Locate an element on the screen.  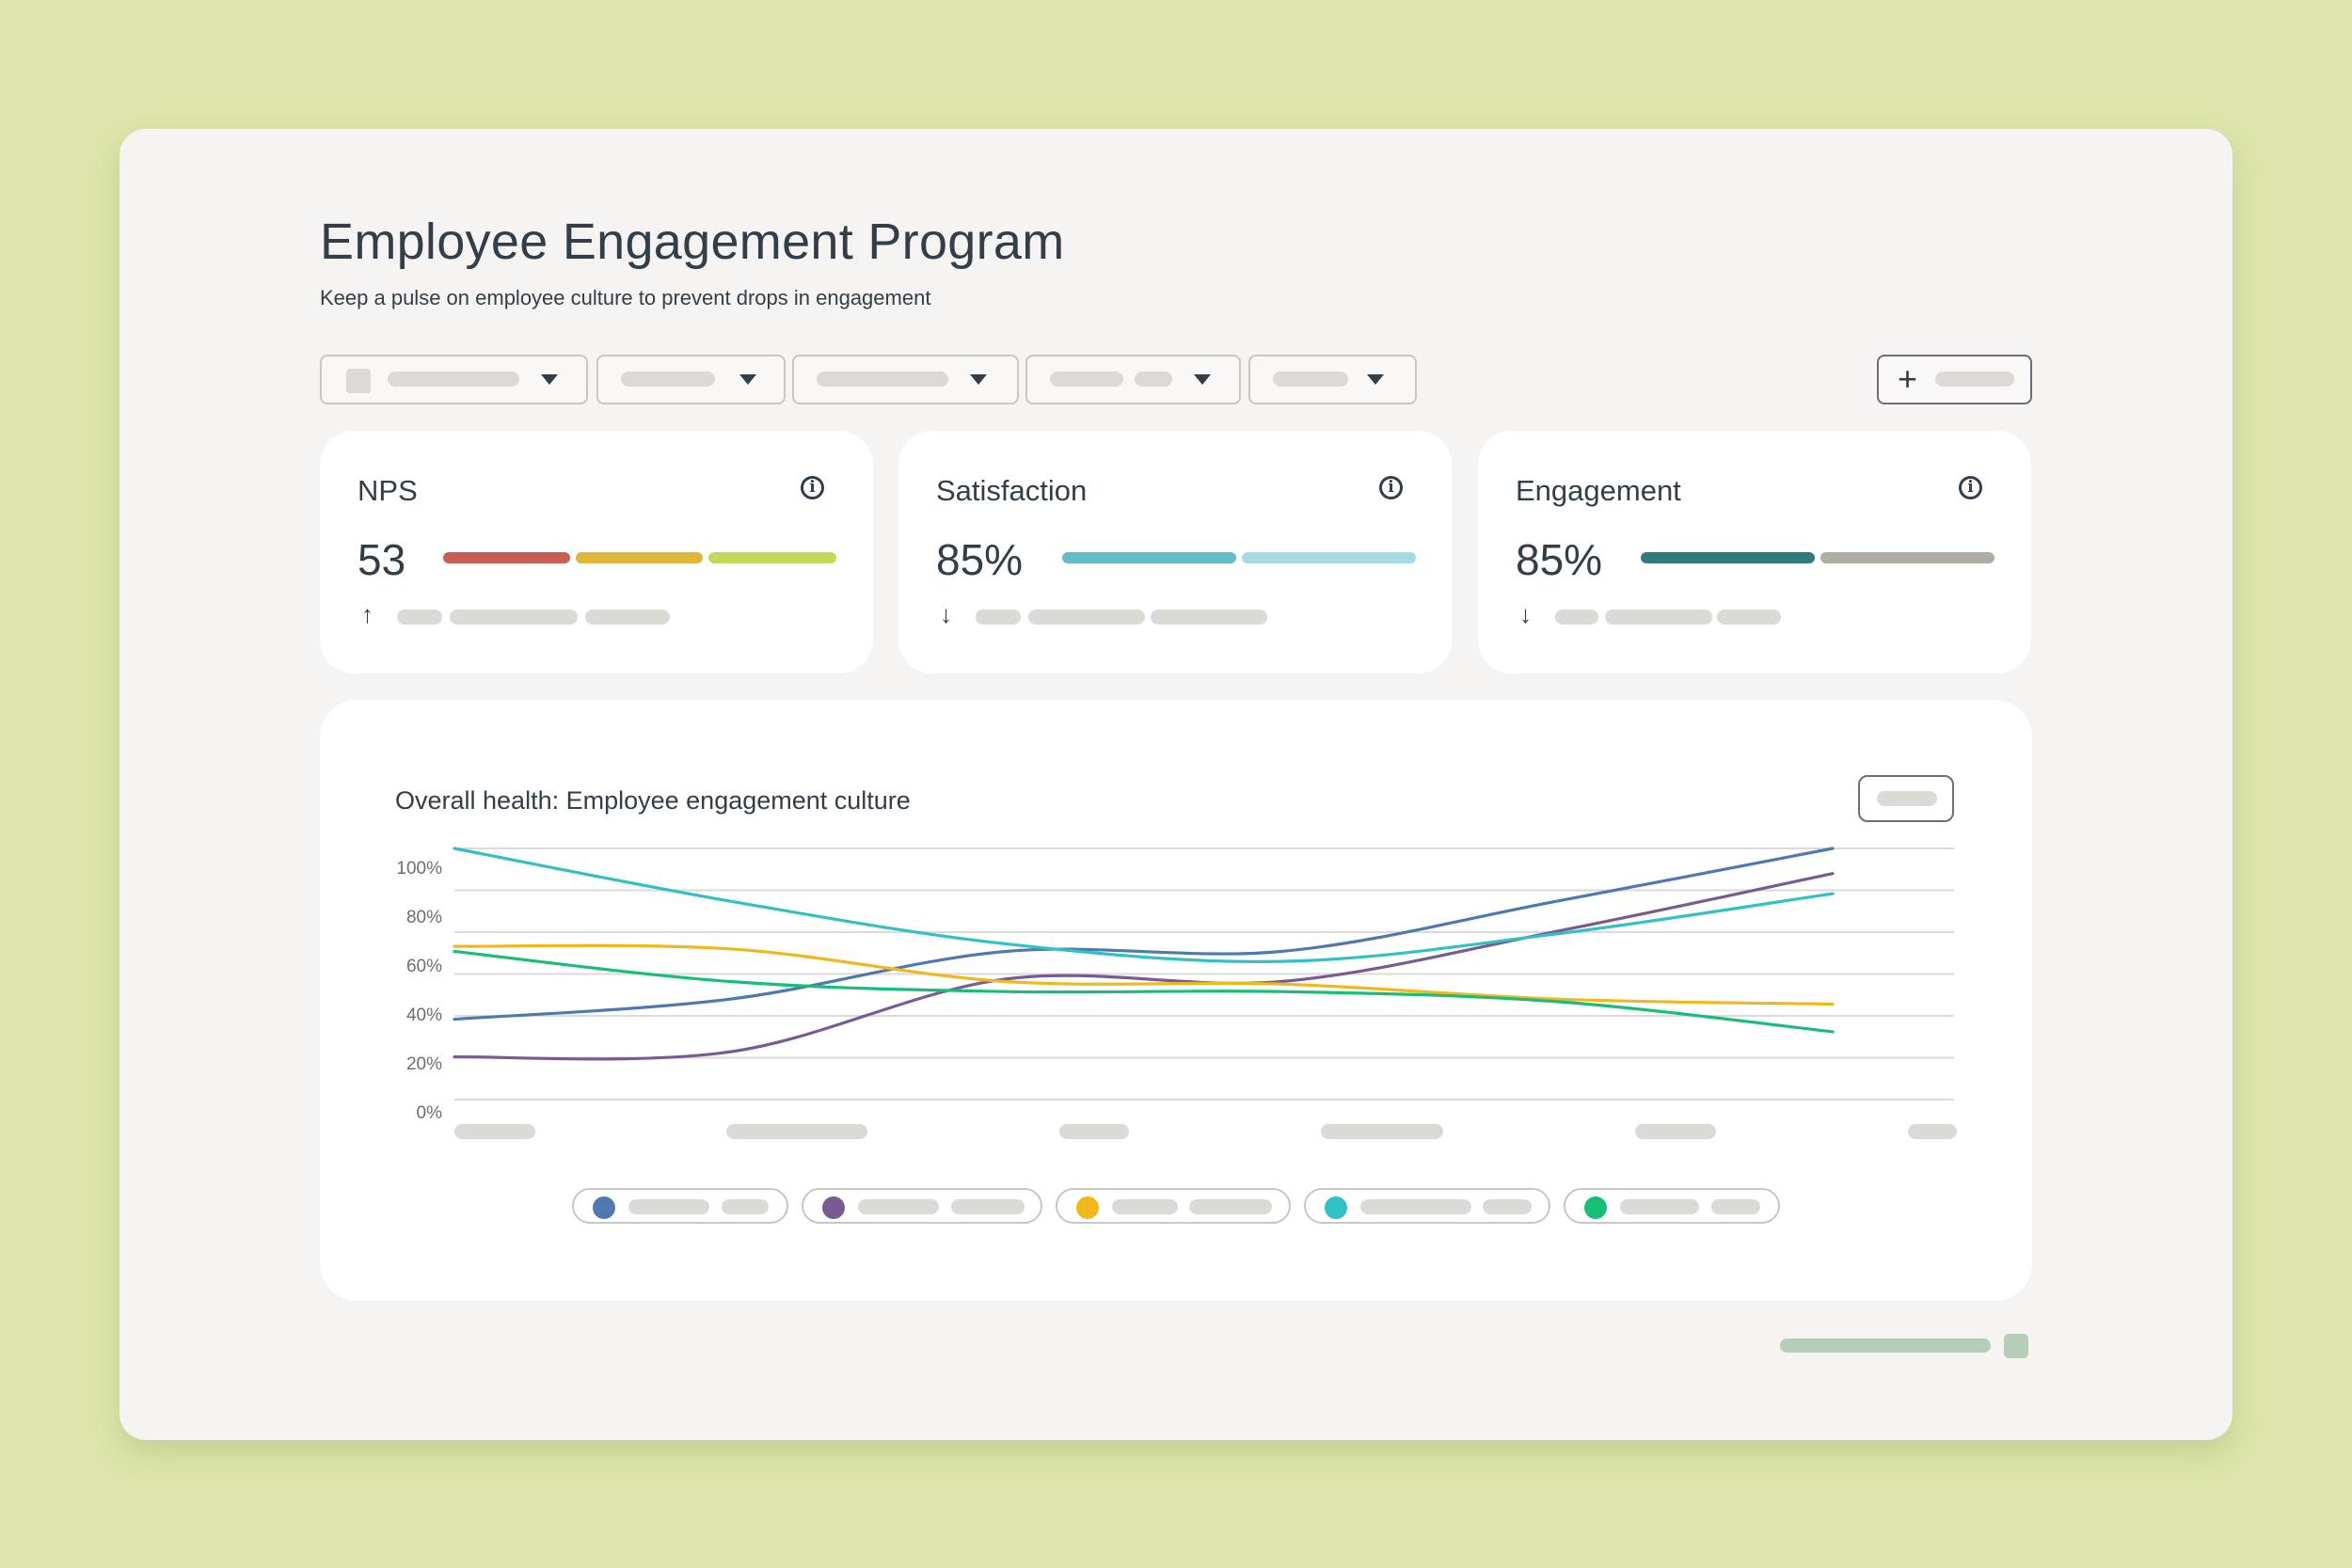
footer-placeholder-square is located at coordinates (2016, 1346).